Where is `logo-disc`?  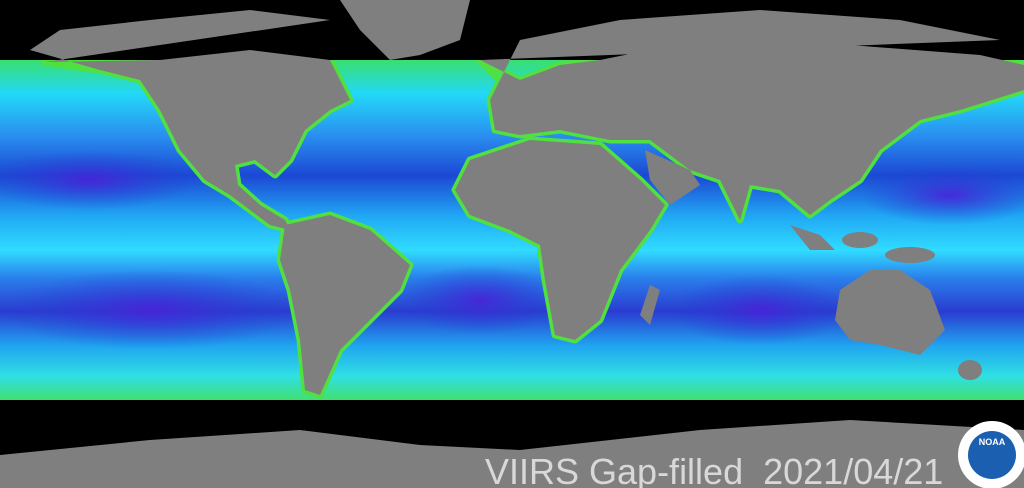 logo-disc is located at coordinates (992, 455).